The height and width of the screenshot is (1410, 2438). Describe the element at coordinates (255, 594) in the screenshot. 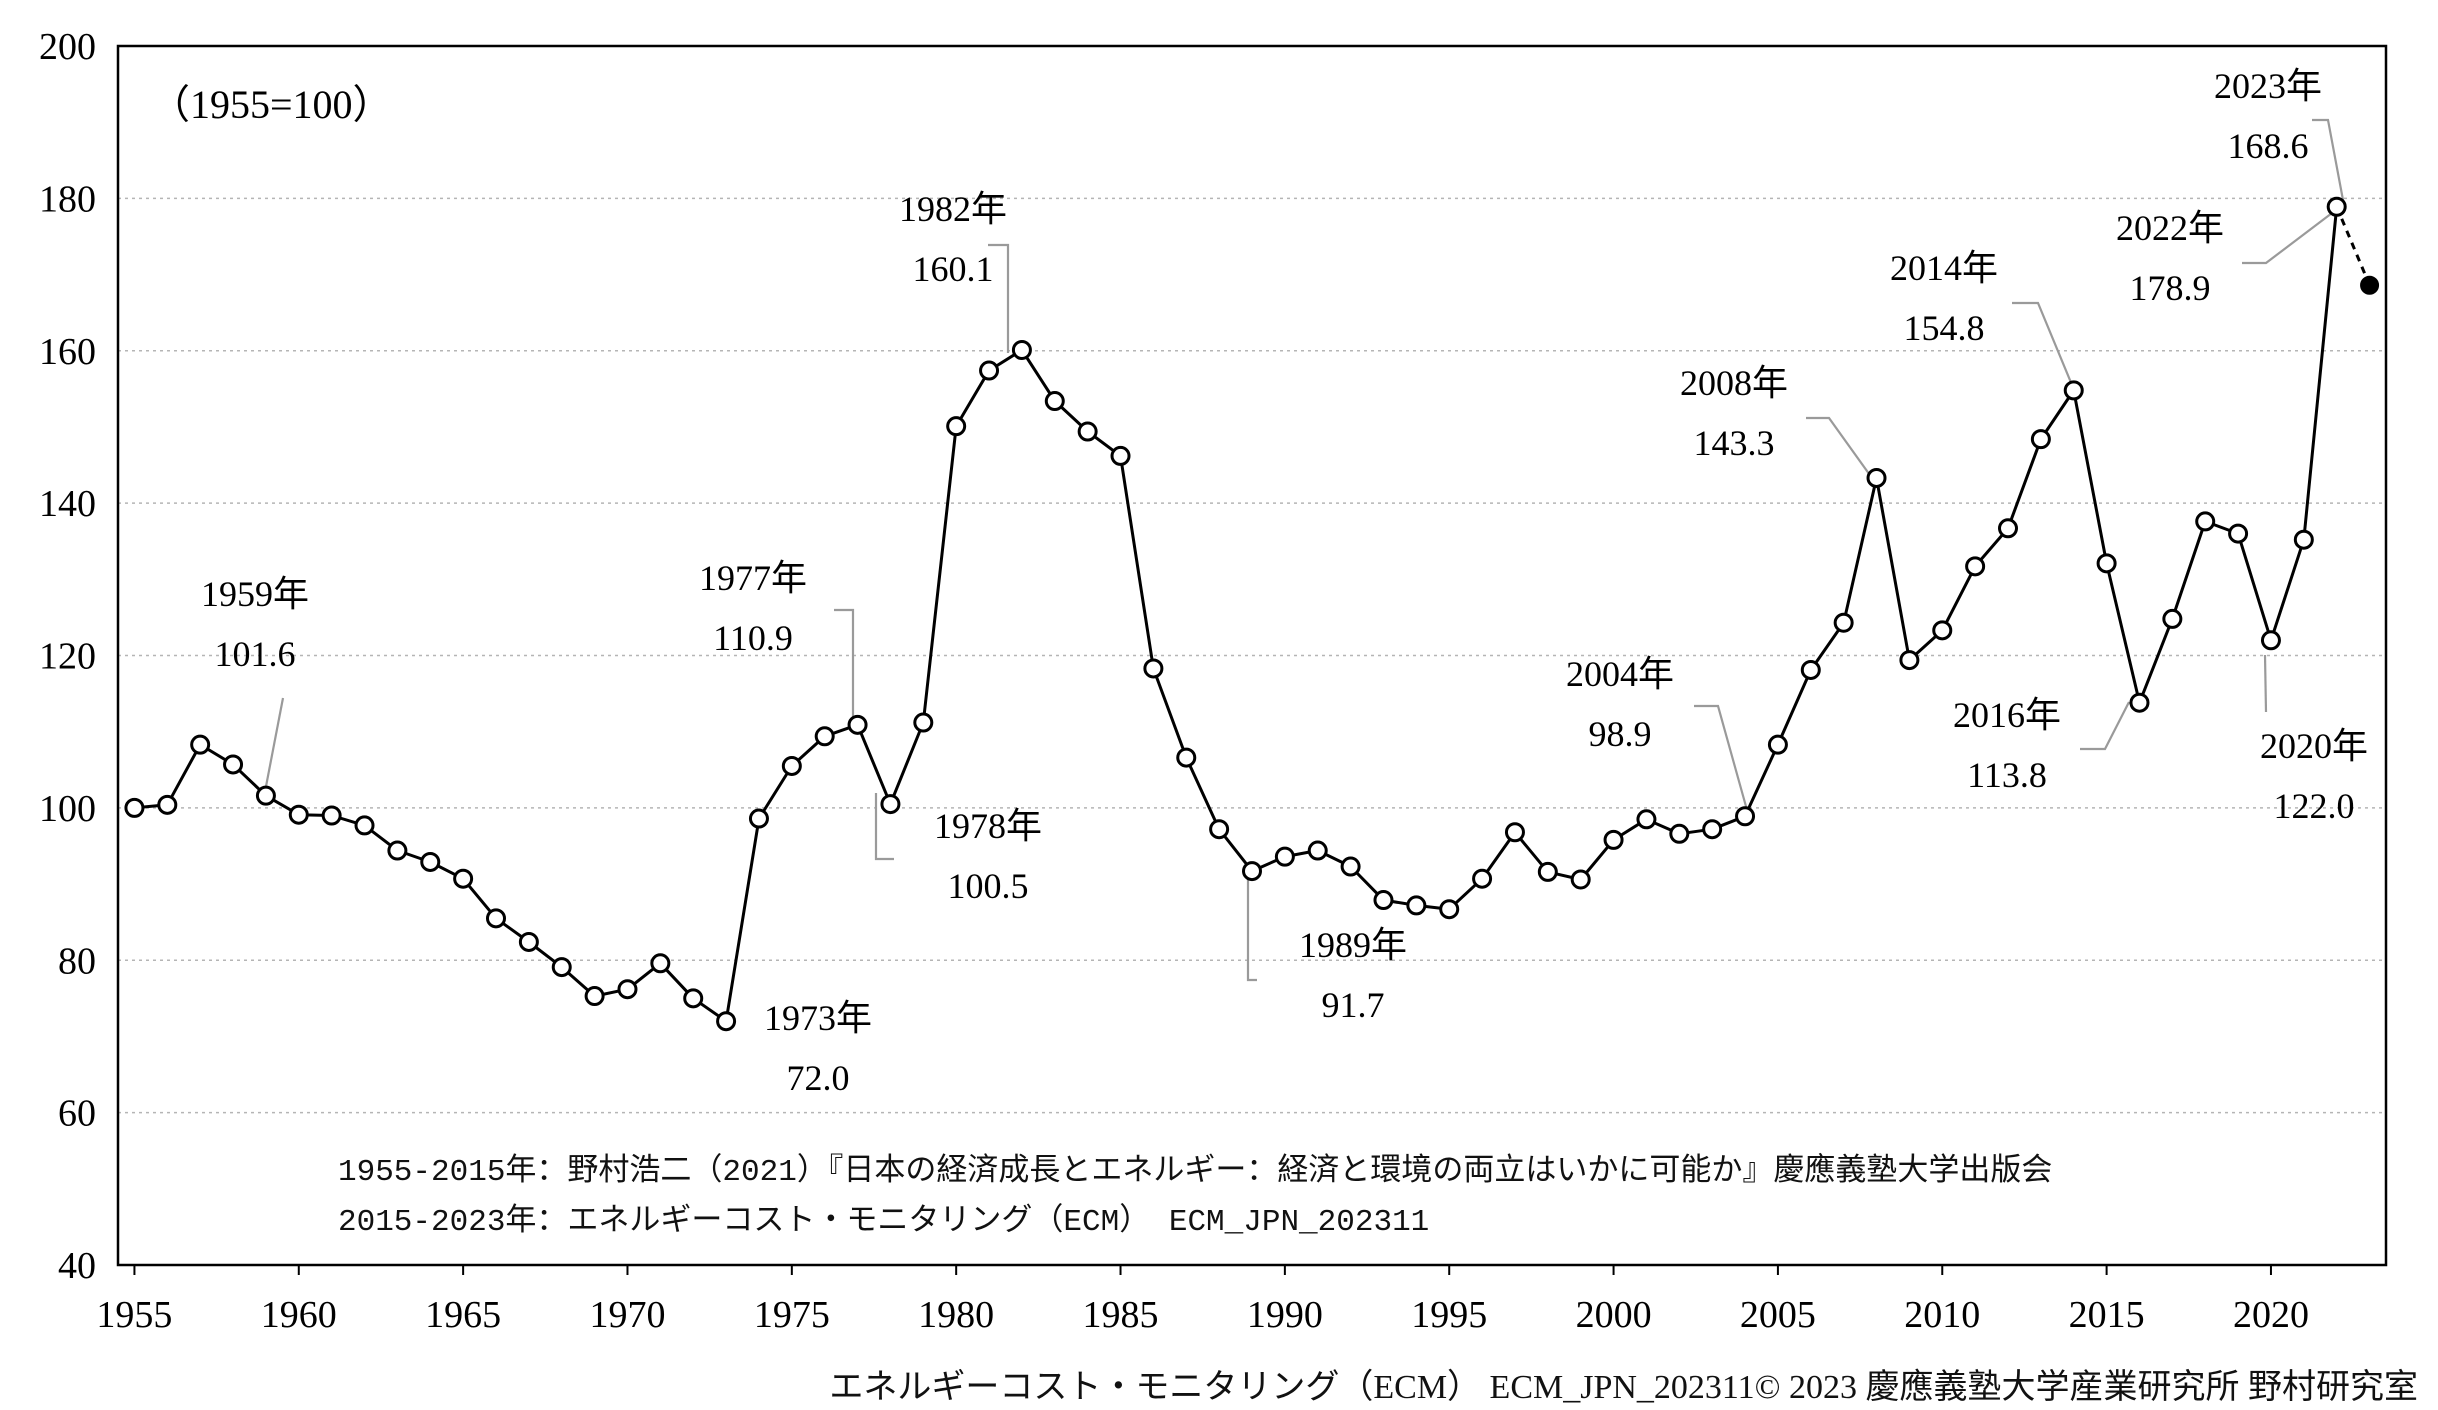

I see `annotation-year: 1959年` at that location.